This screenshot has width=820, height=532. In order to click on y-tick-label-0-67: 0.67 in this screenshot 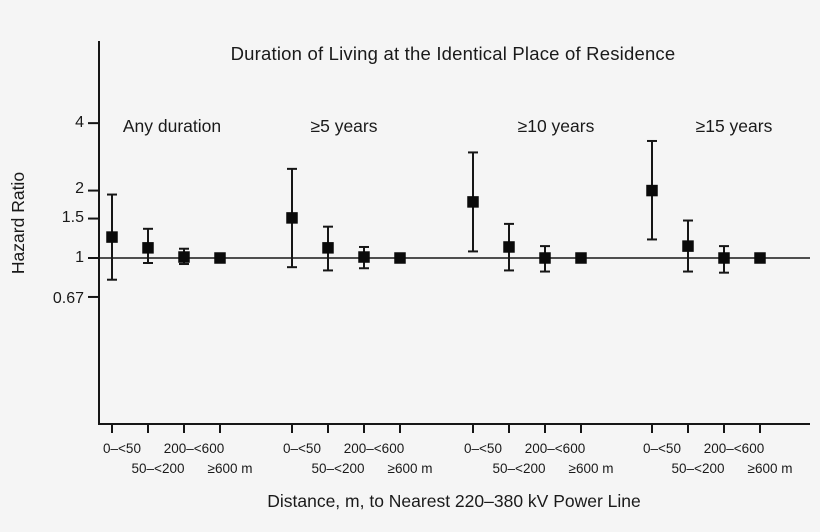, I will do `click(68, 298)`.